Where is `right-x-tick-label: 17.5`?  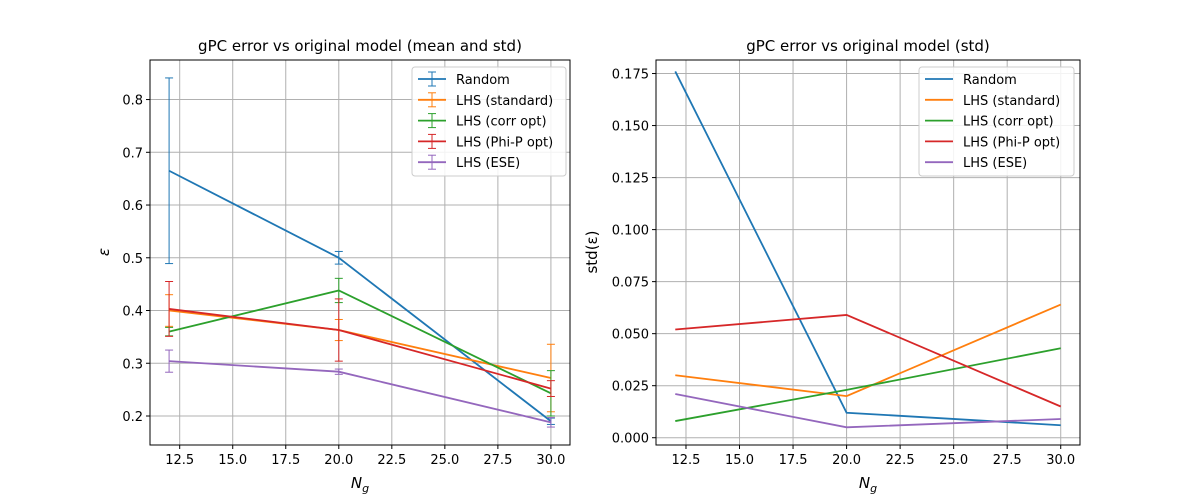
right-x-tick-label: 17.5 is located at coordinates (793, 460).